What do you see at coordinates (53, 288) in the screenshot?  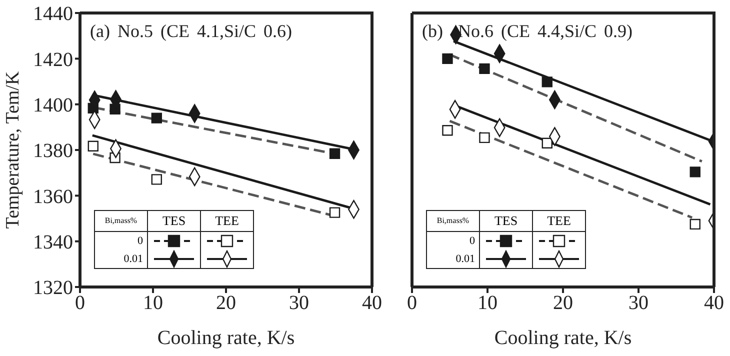 I see `y-tick-label: 1320` at bounding box center [53, 288].